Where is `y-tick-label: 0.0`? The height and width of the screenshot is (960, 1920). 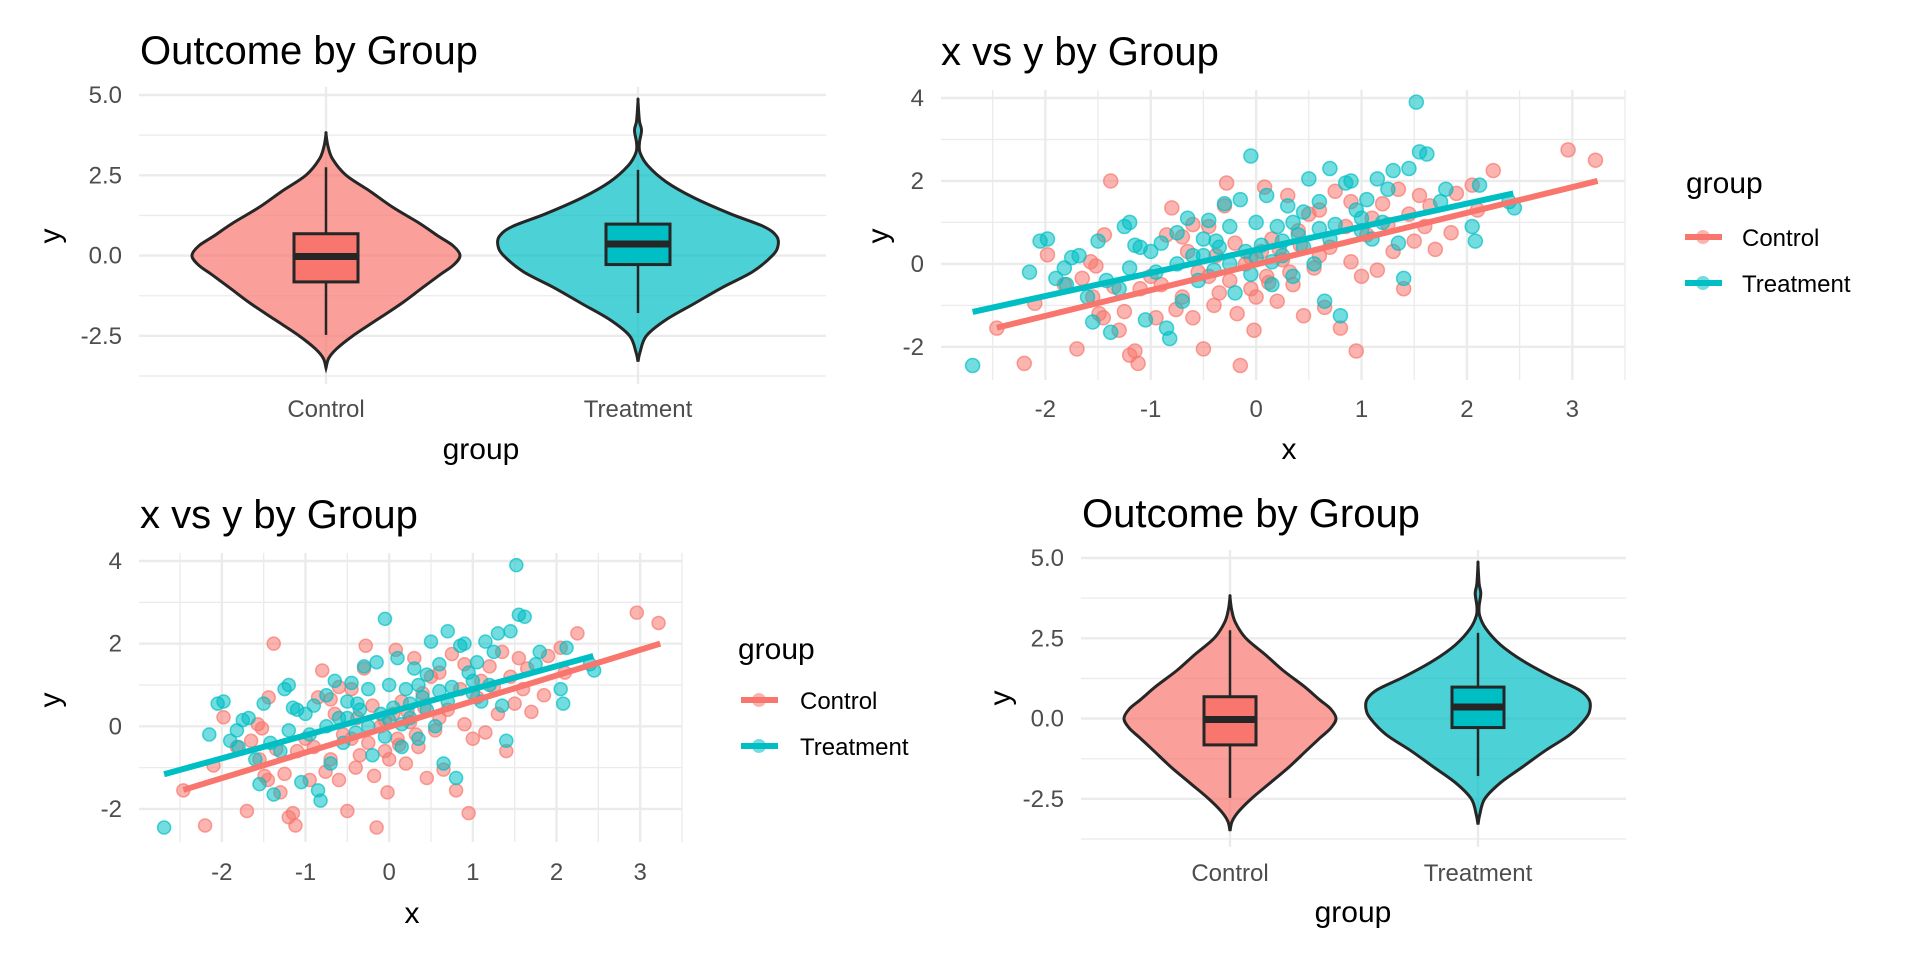 y-tick-label: 0.0 is located at coordinates (105, 256).